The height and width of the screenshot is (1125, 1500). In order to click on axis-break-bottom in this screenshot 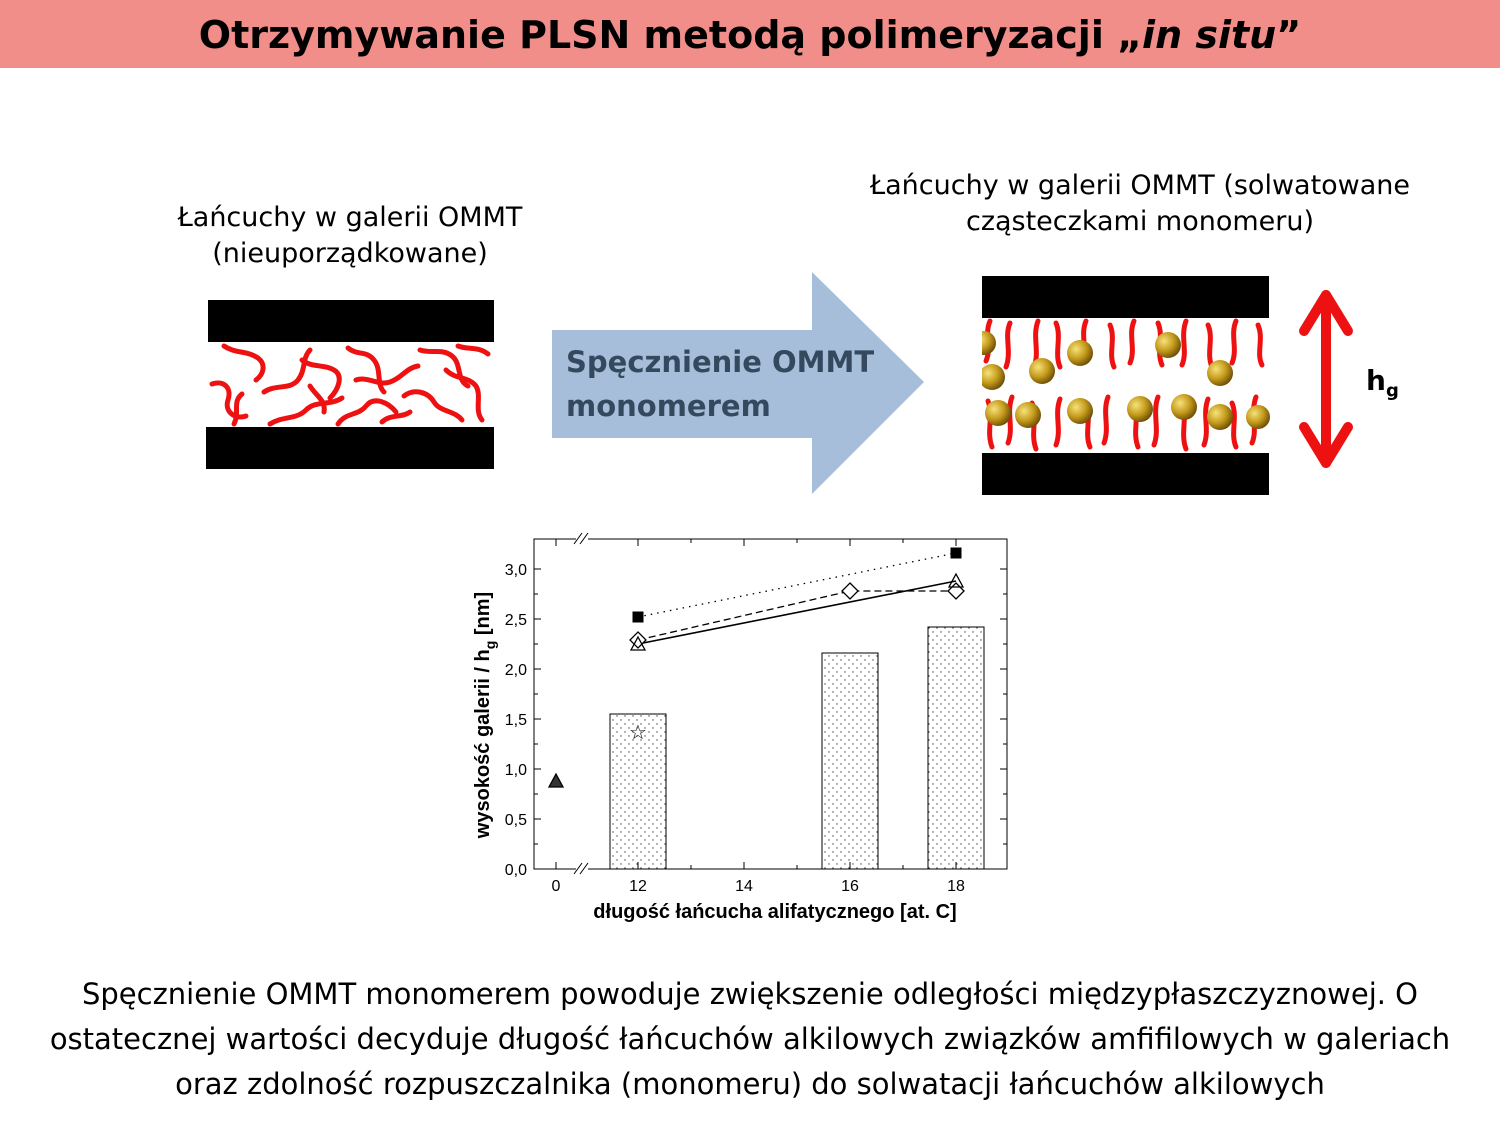, I will do `click(581, 868)`.